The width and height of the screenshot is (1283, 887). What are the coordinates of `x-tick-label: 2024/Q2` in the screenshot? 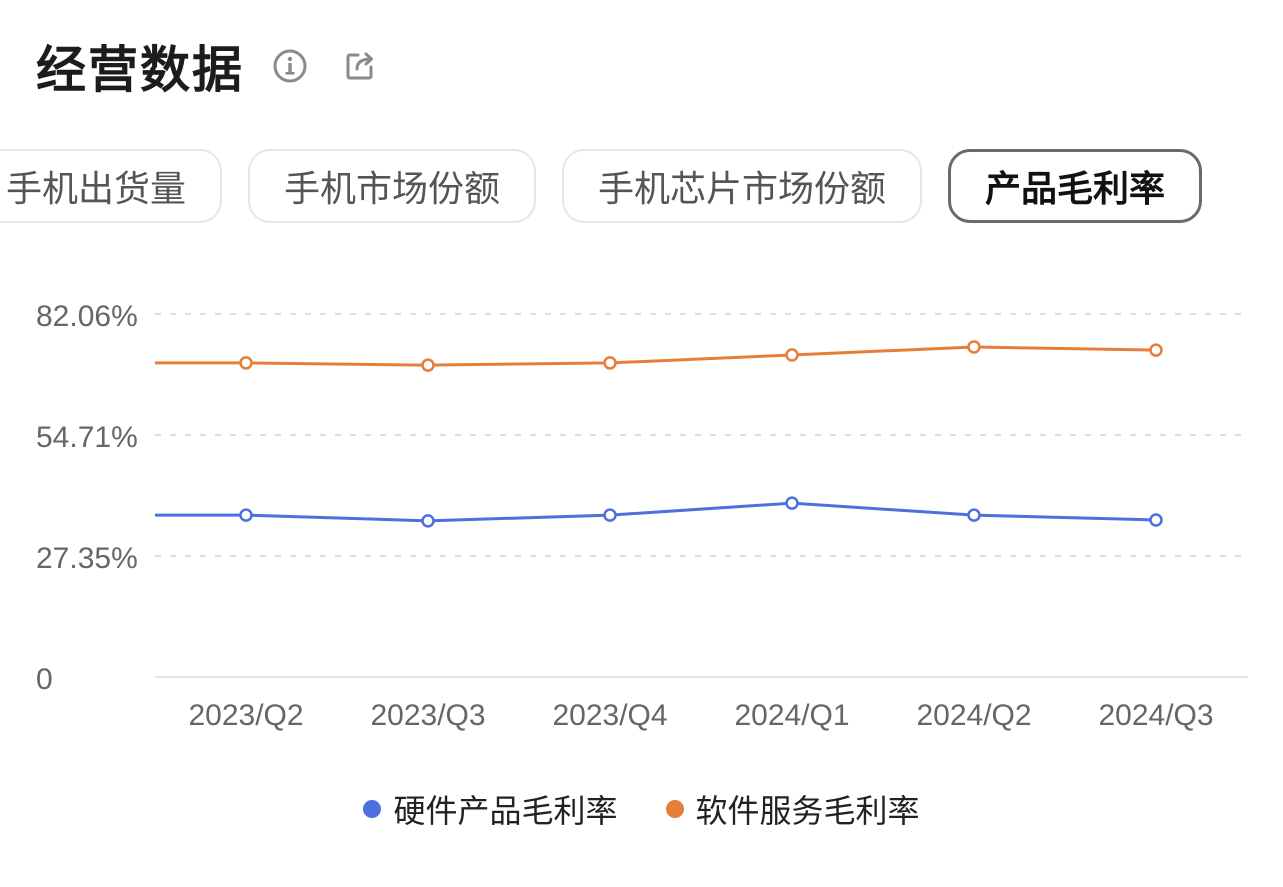 It's located at (973, 715).